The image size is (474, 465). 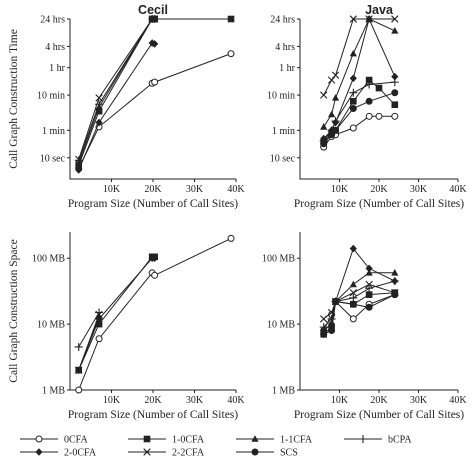 What do you see at coordinates (458, 400) in the screenshot?
I see `x-tick-label: 40K` at bounding box center [458, 400].